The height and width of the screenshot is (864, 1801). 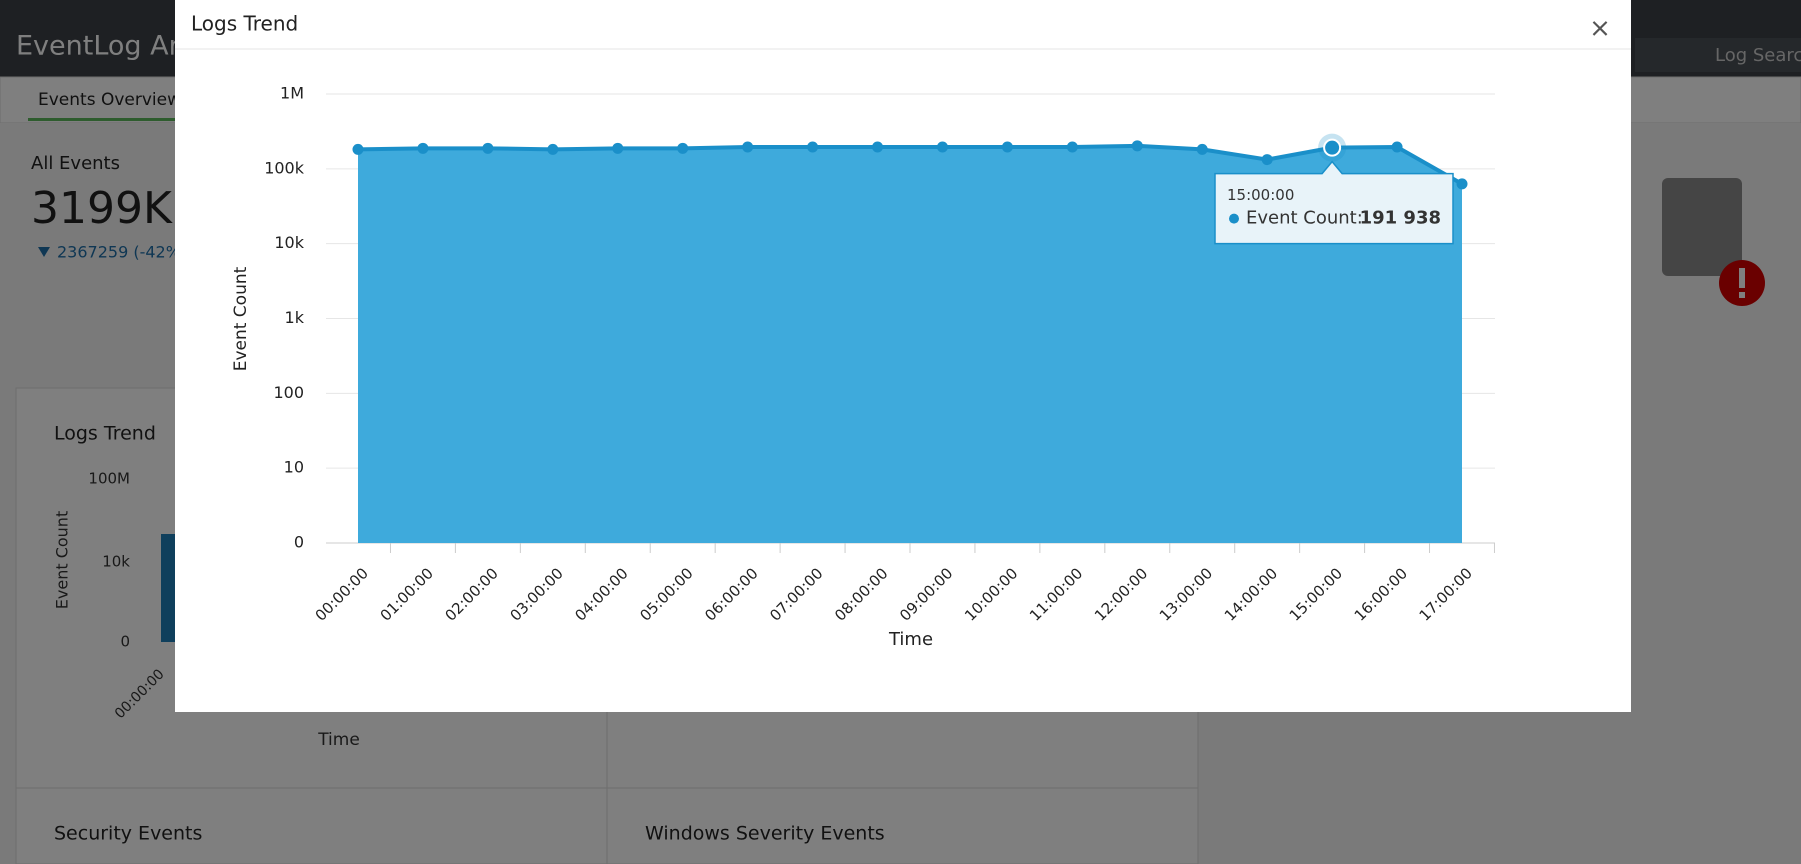 I want to click on y-tick-label: 100k, so click(x=284, y=167).